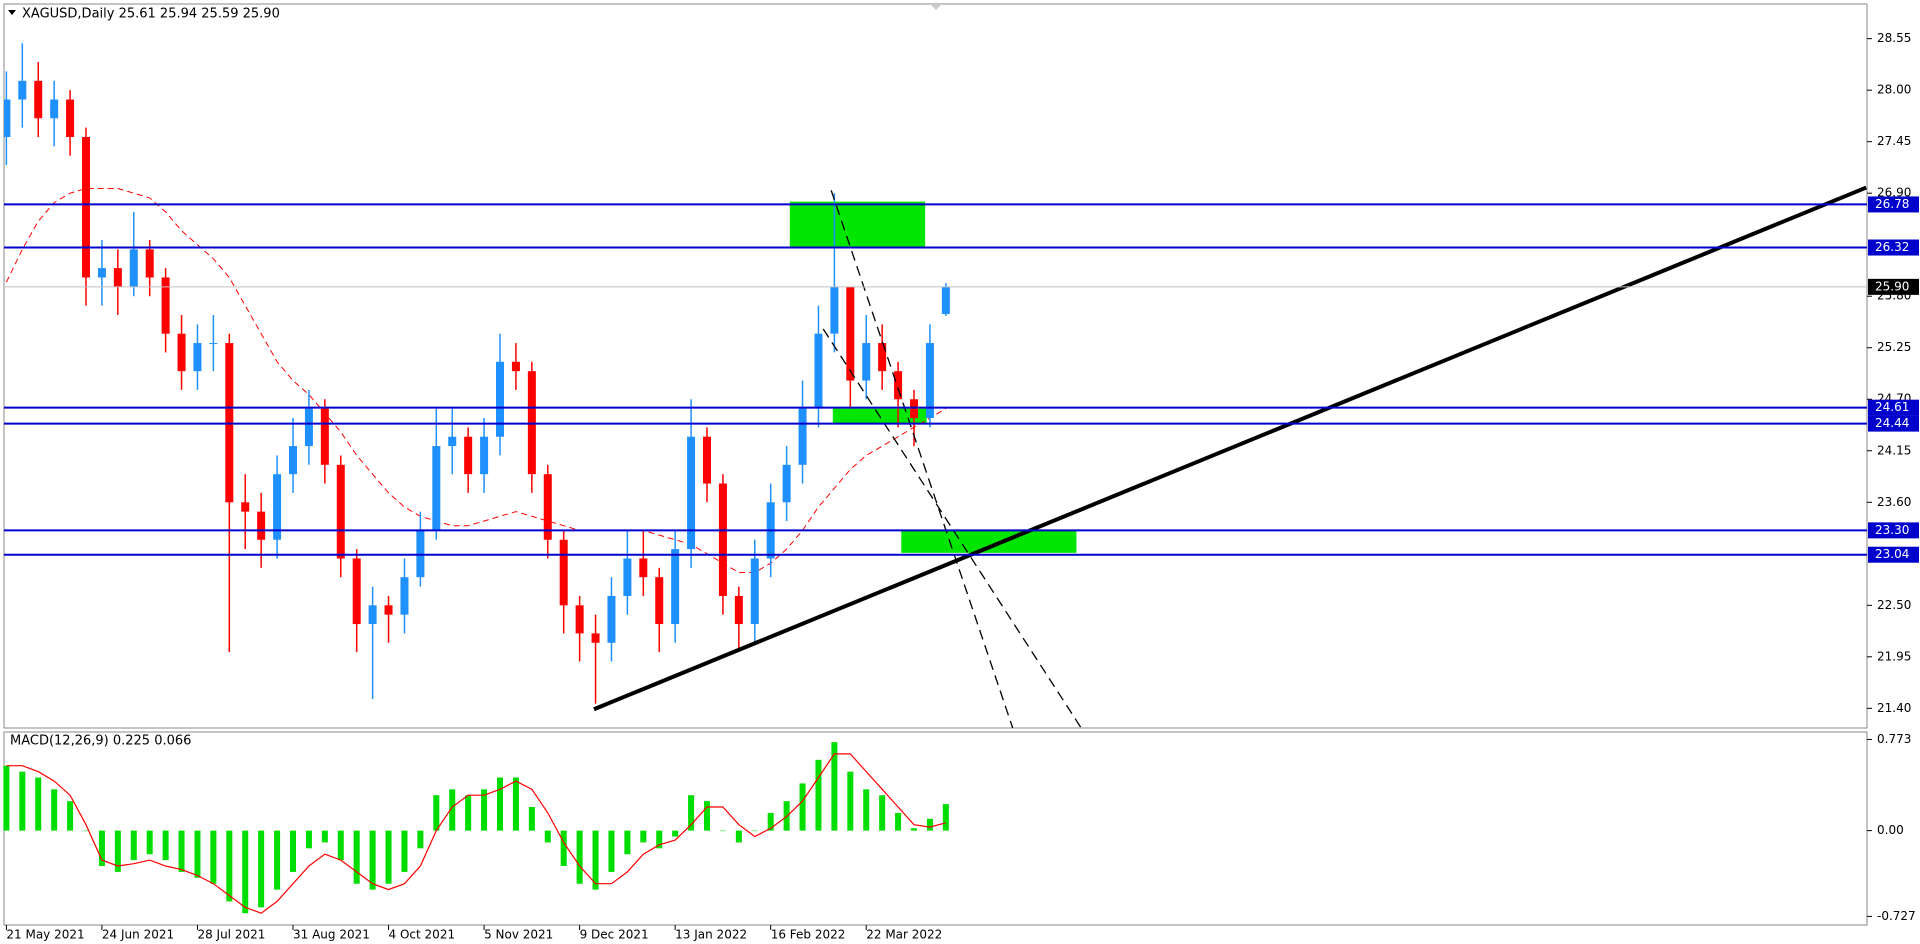 Image resolution: width=1920 pixels, height=944 pixels. What do you see at coordinates (1894, 656) in the screenshot?
I see `y-tick-label: 21.95` at bounding box center [1894, 656].